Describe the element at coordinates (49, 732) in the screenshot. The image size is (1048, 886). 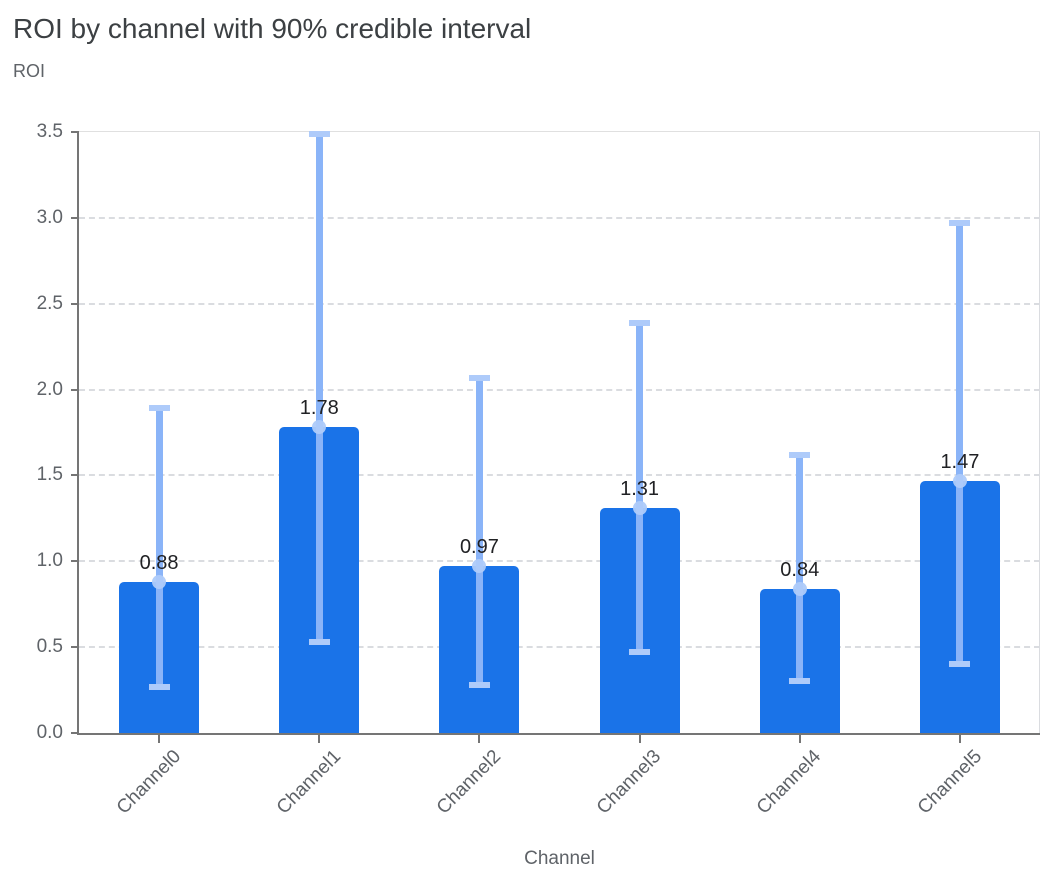
I see `y-tick-label: 0.0` at that location.